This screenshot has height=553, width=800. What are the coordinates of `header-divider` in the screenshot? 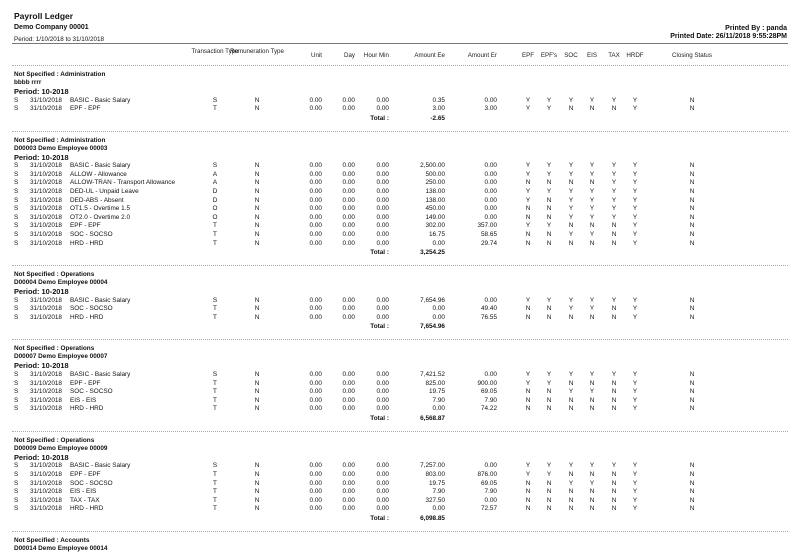 It's located at (400, 43).